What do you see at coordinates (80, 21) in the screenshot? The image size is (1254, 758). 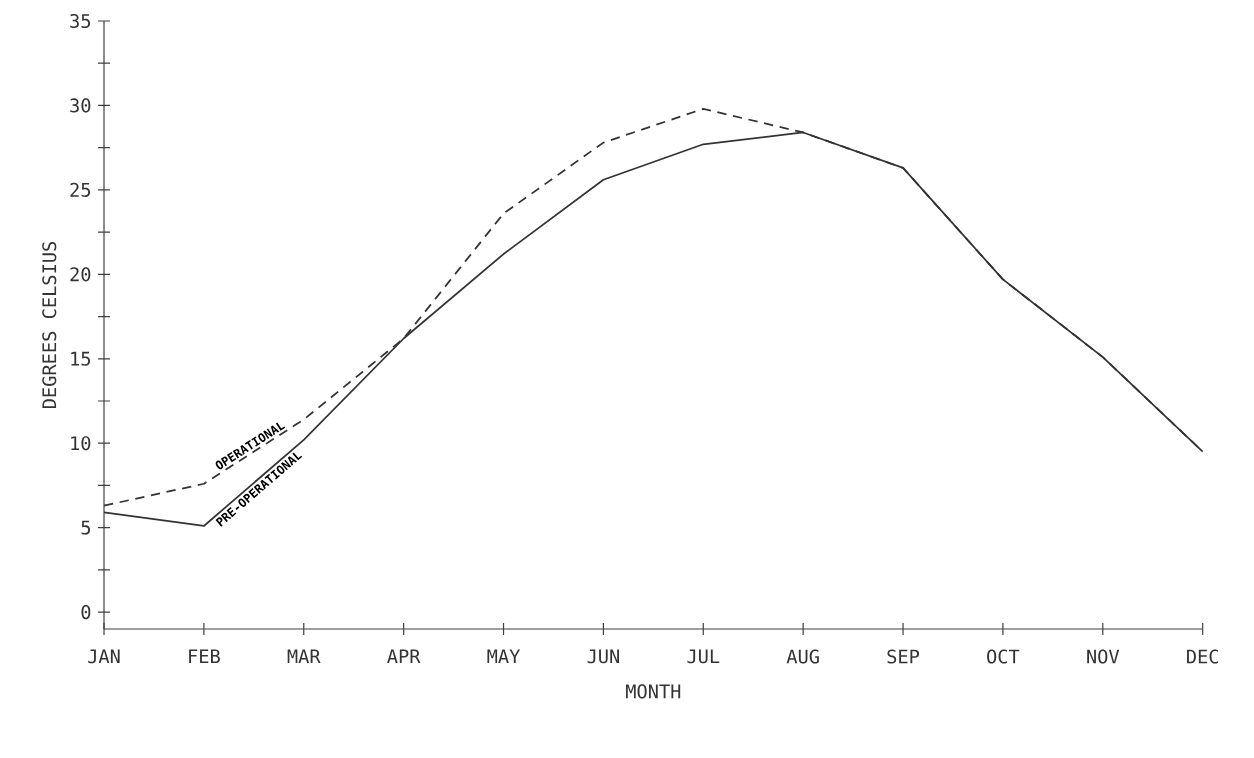 I see `y-tick-label: 35` at bounding box center [80, 21].